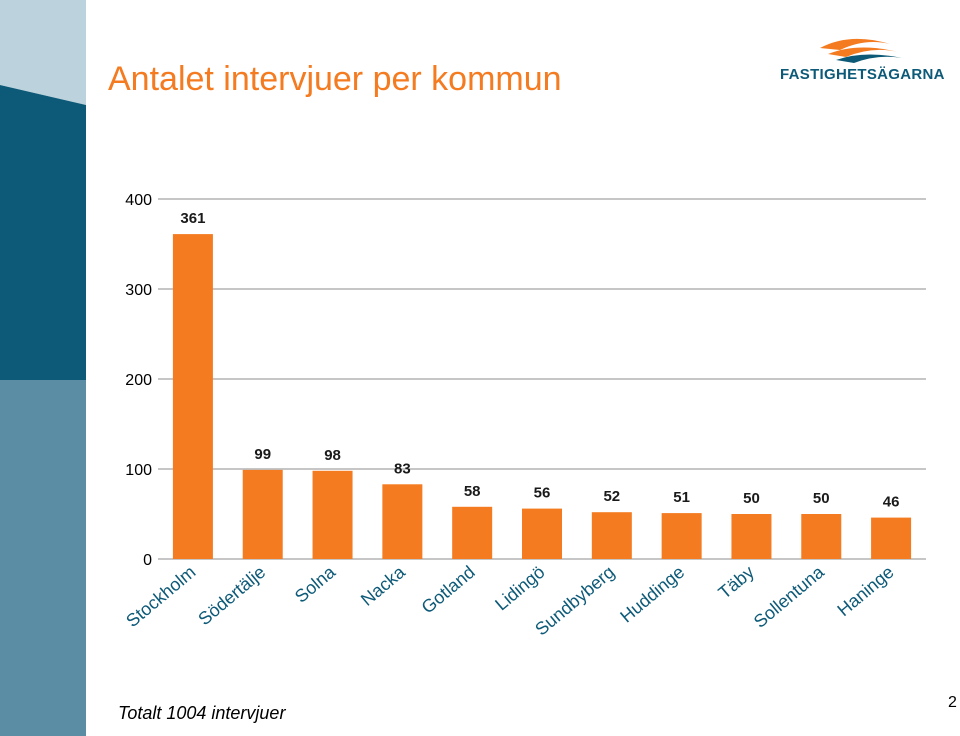 This screenshot has height=736, width=960. Describe the element at coordinates (262, 454) in the screenshot. I see `data-label: 99` at that location.